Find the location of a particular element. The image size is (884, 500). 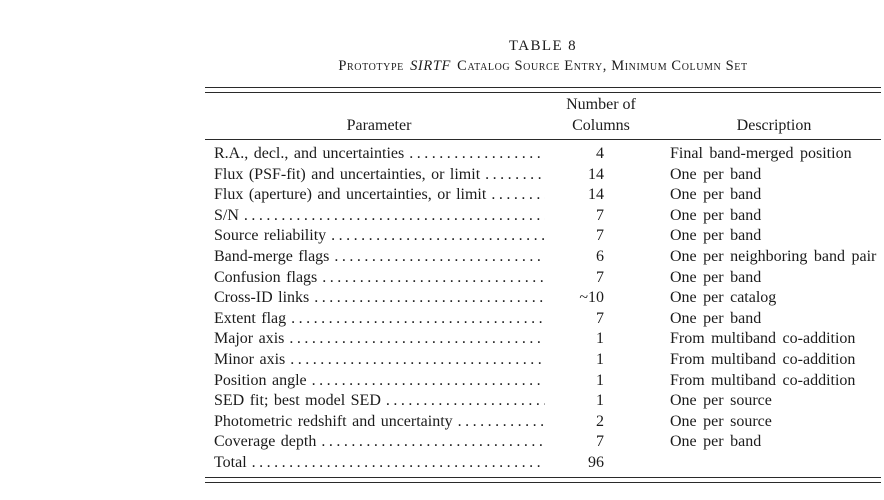

table-row: Minor axis 1 From multiband co-addition is located at coordinates (543, 360).